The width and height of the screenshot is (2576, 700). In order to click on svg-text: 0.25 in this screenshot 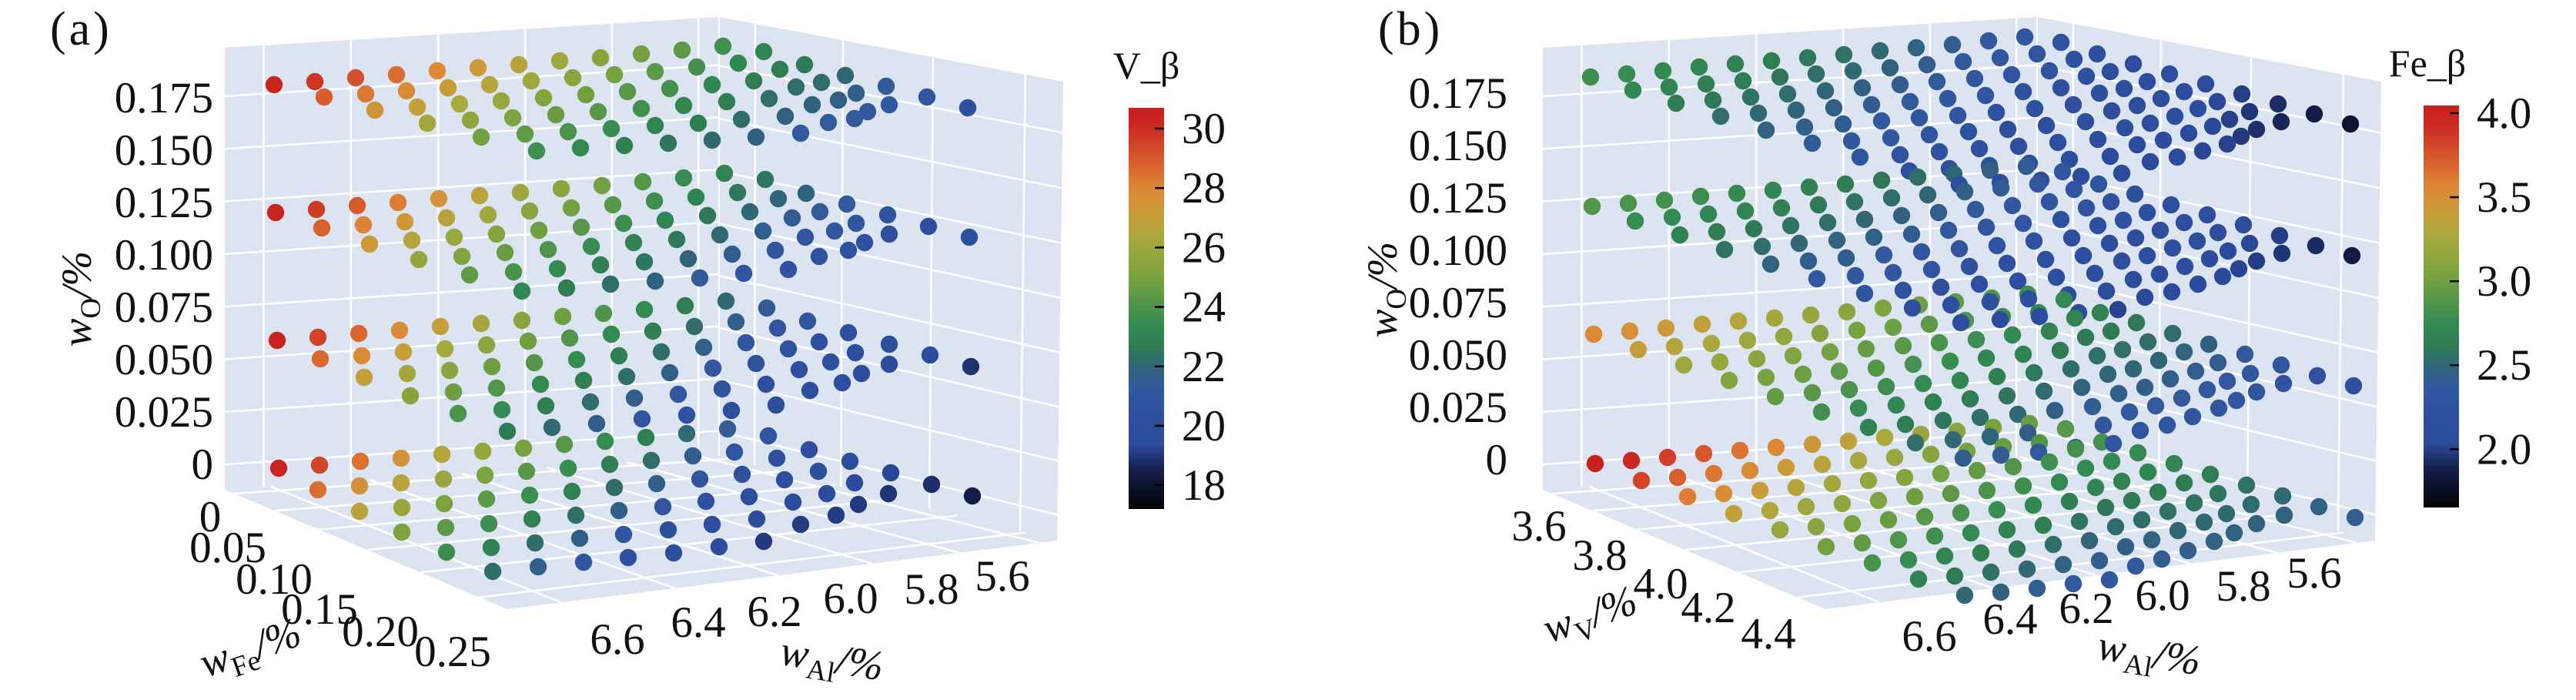, I will do `click(453, 652)`.